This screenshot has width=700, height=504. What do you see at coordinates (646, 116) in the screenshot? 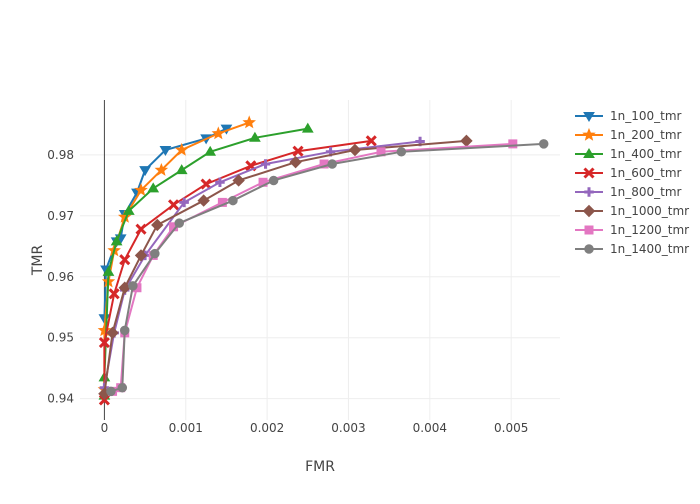
I see `legend-label: 1n_100_tmr` at bounding box center [646, 116].